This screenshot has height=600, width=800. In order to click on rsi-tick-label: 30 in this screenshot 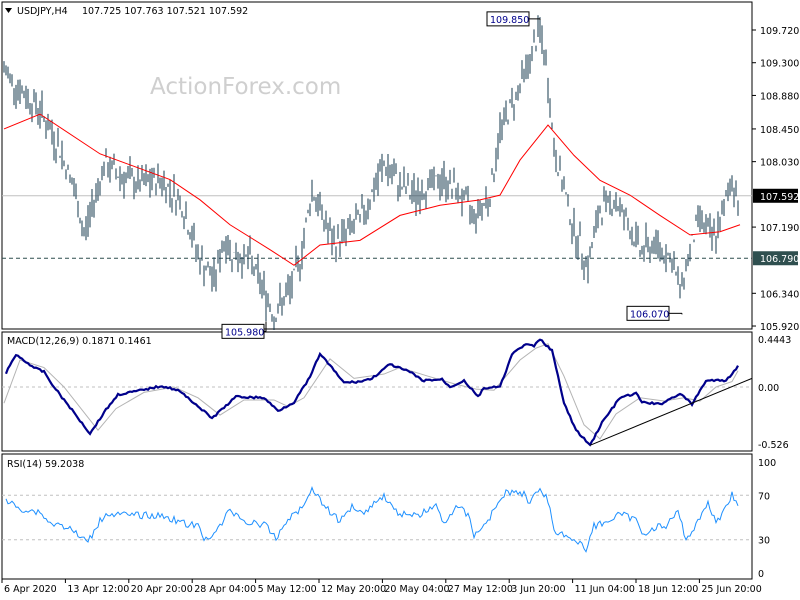, I will do `click(764, 541)`.